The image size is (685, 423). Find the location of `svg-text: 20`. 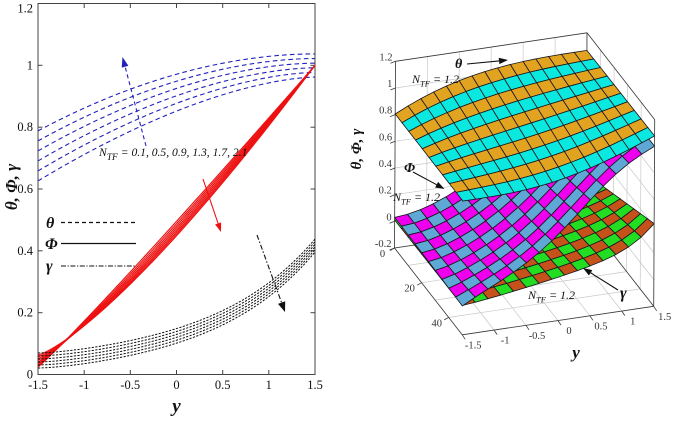

svg-text: 20 is located at coordinates (409, 289).